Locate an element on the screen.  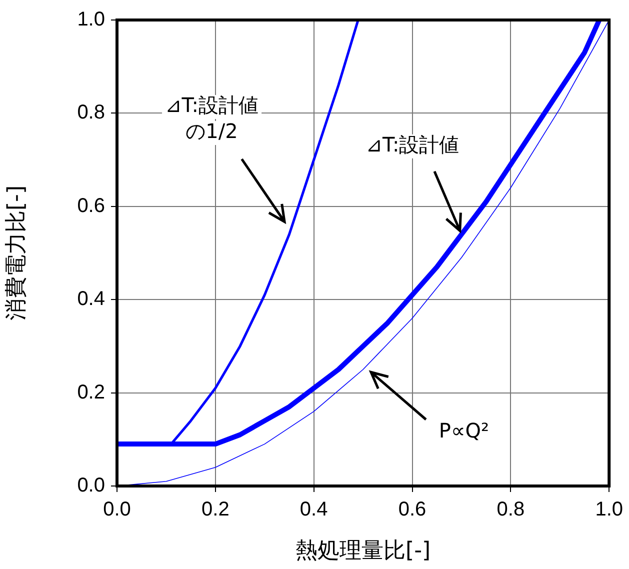
y-tick-label: 0.2 is located at coordinates (91, 392).